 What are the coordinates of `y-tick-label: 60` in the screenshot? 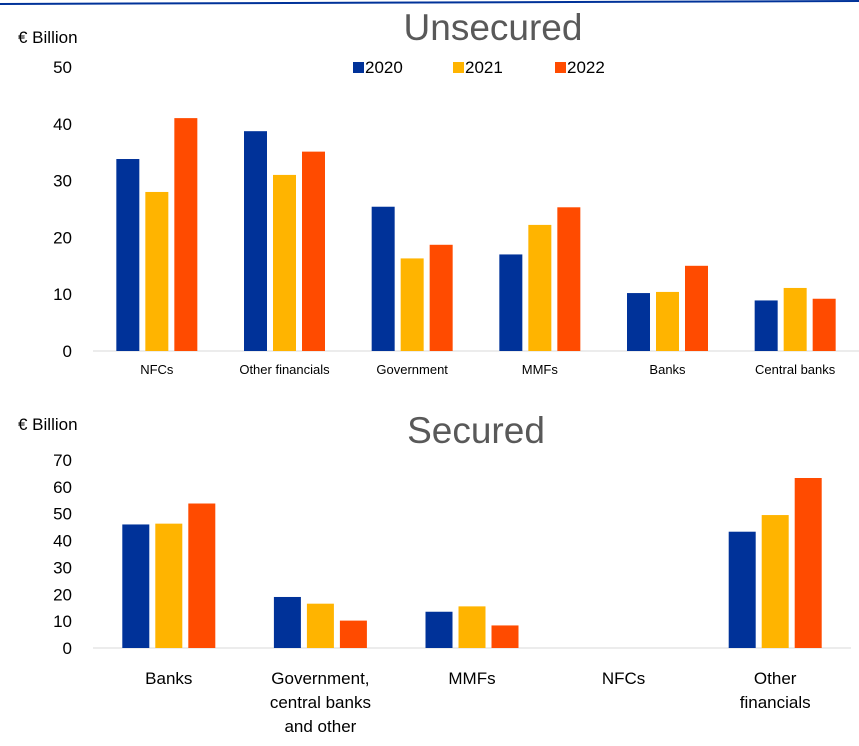 It's located at (62, 487).